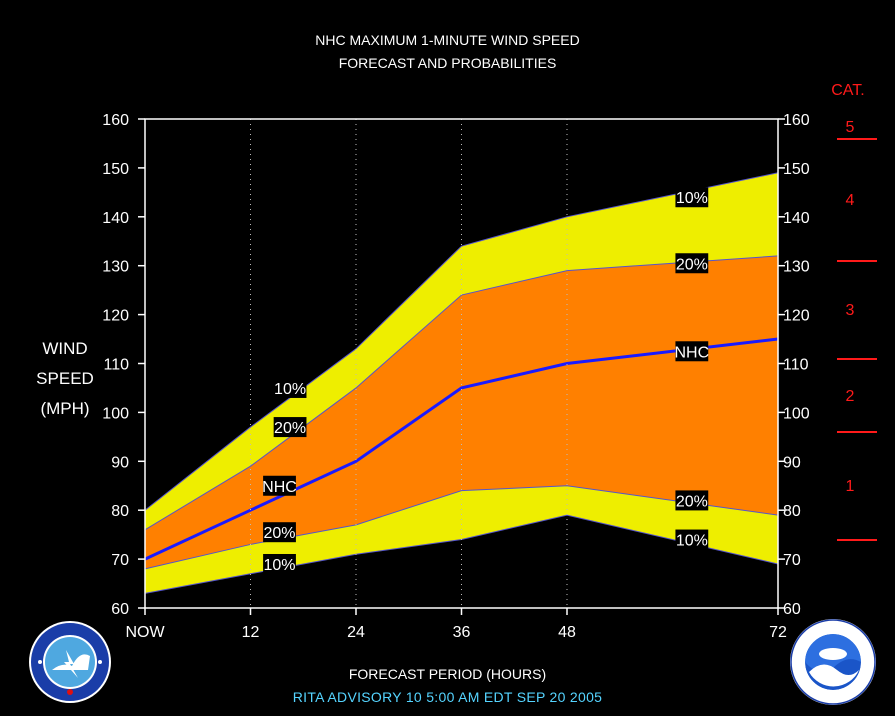 The height and width of the screenshot is (716, 895). Describe the element at coordinates (120, 511) in the screenshot. I see `y-tick-label-left-80: 80` at that location.